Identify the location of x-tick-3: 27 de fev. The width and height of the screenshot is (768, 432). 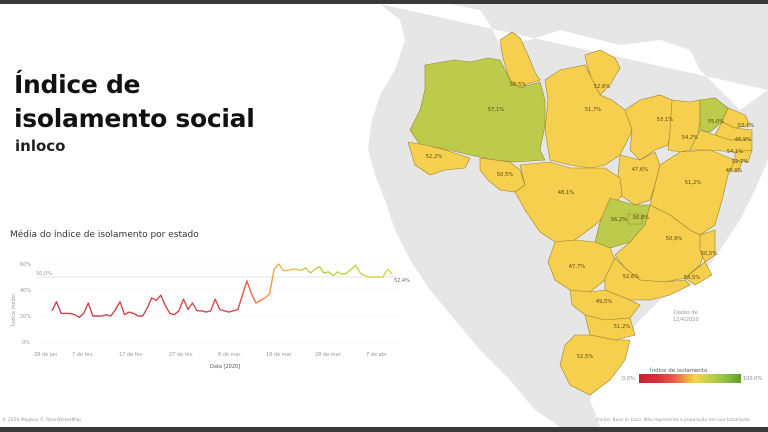
(181, 355).